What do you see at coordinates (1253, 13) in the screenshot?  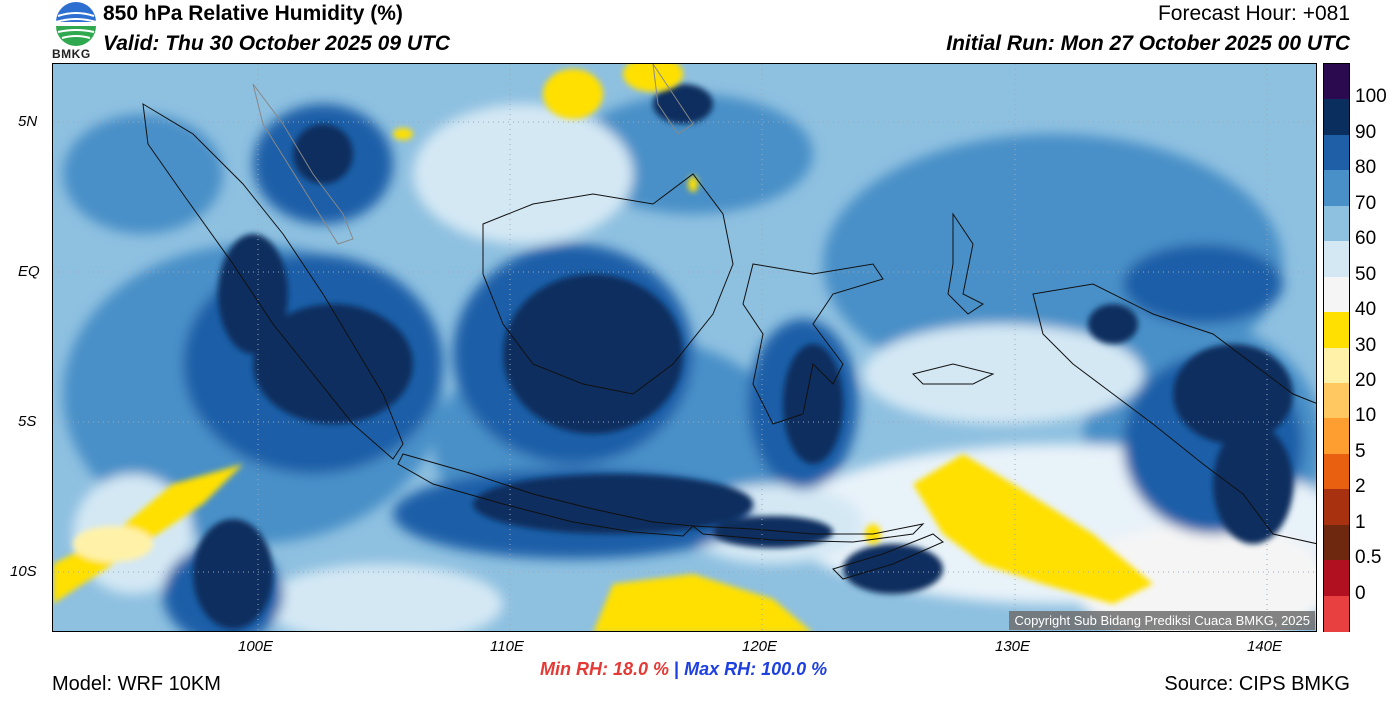 I see `forecast-hour: Forecast Hour: +081` at bounding box center [1253, 13].